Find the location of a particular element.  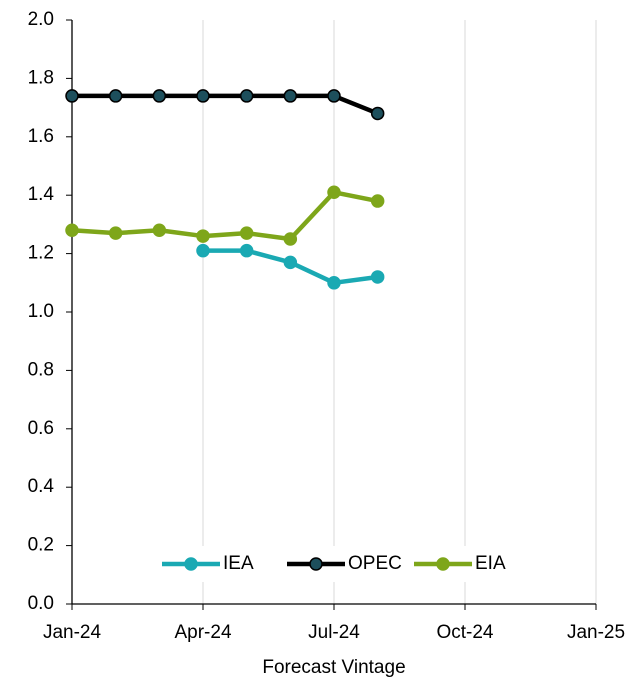

y-tick-label: 1.4 is located at coordinates (41, 194).